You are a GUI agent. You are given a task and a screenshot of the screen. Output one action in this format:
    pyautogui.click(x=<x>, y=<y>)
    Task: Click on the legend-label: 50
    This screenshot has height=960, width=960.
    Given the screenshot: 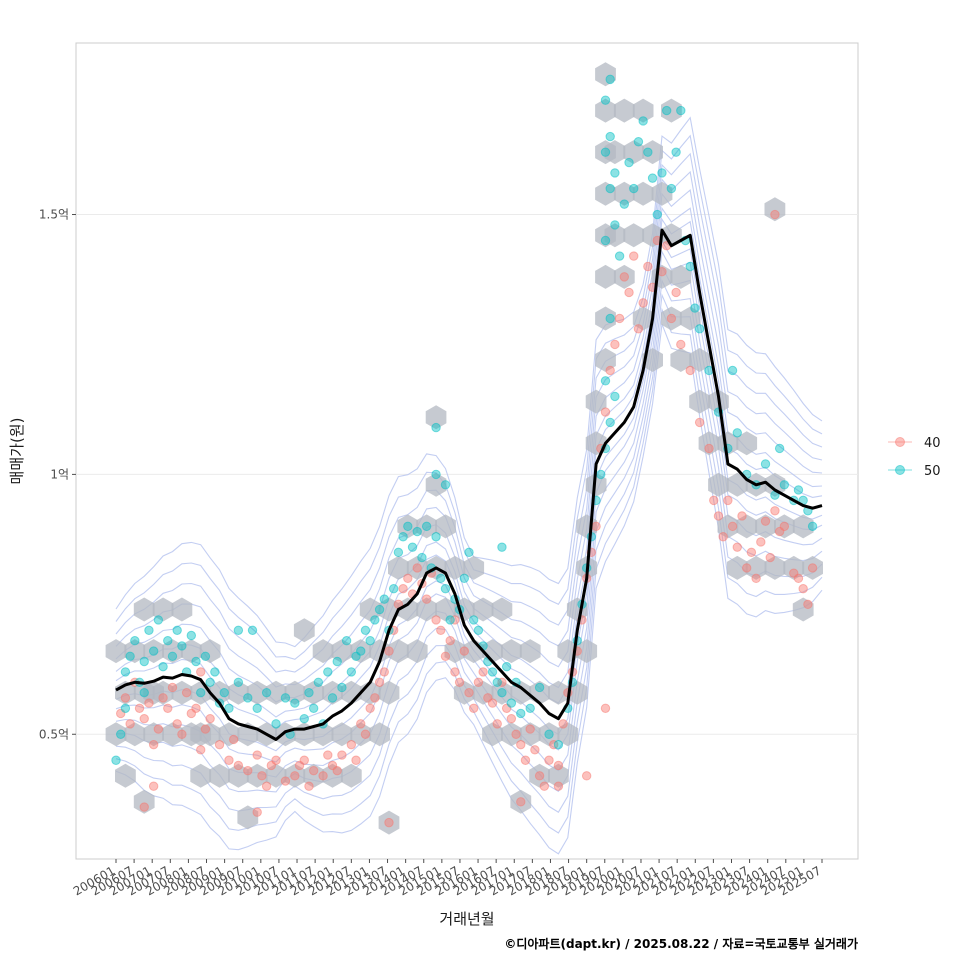 What is the action you would take?
    pyautogui.click(x=932, y=471)
    